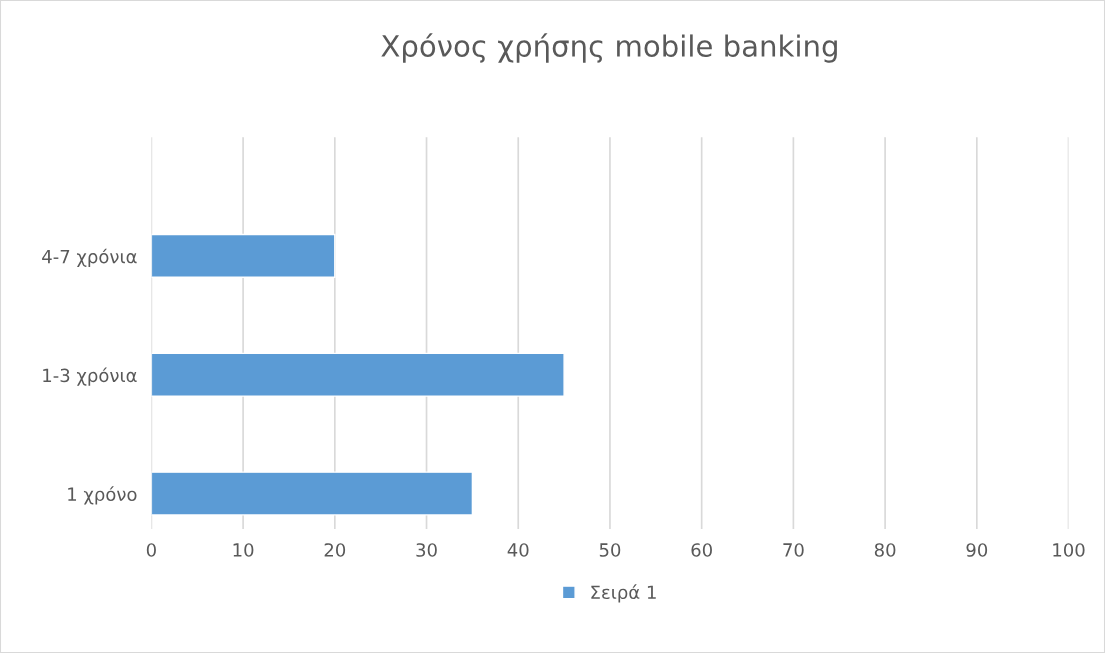  I want to click on y-tick-label: 1-3 χρόνια, so click(90, 376).